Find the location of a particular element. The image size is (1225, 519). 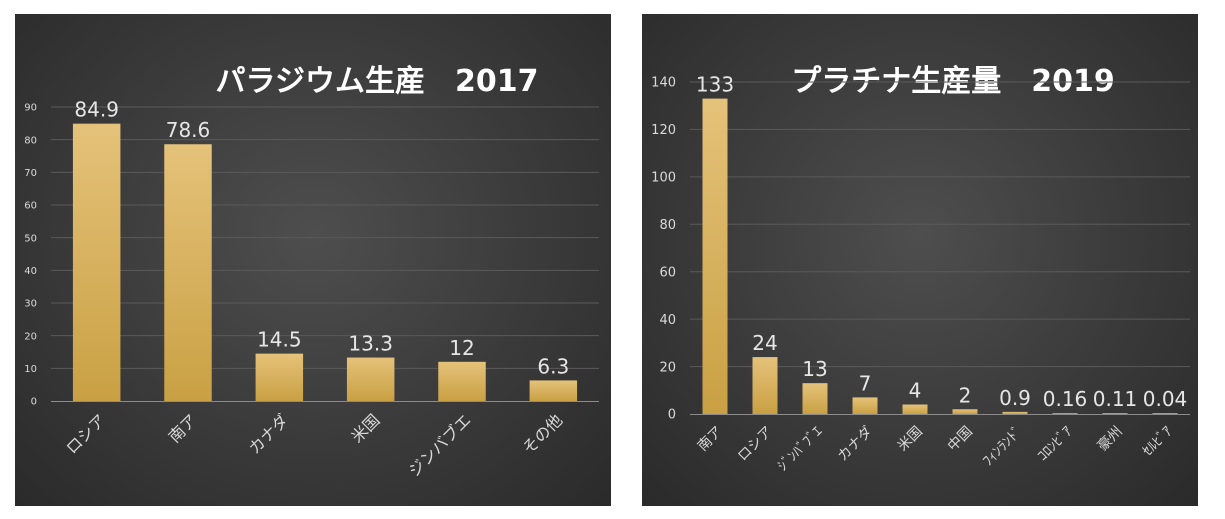

category-label: ｾﾙﾋﾞｱ is located at coordinates (1158, 442).